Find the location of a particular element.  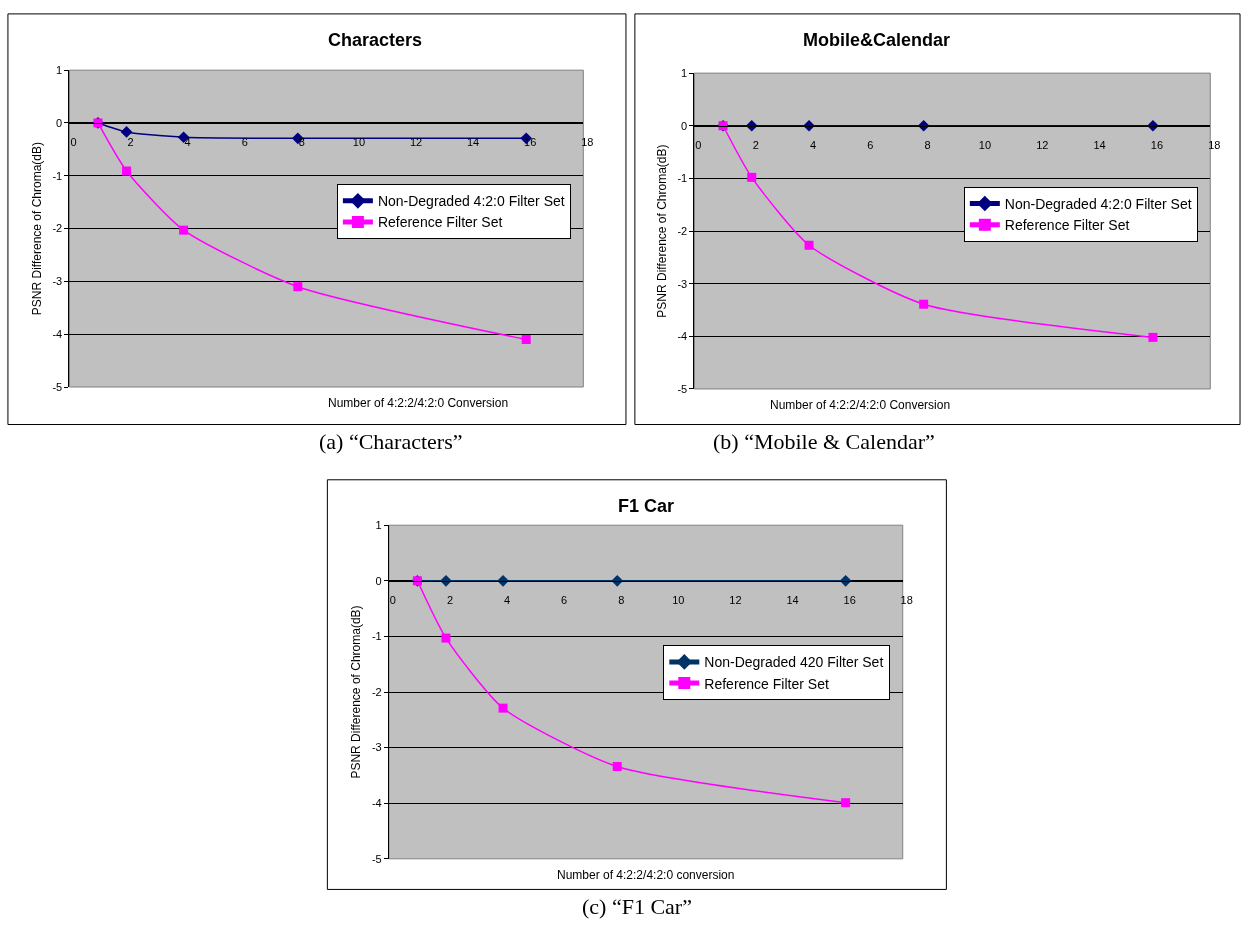

chart-title: F1 Car is located at coordinates (646, 506).